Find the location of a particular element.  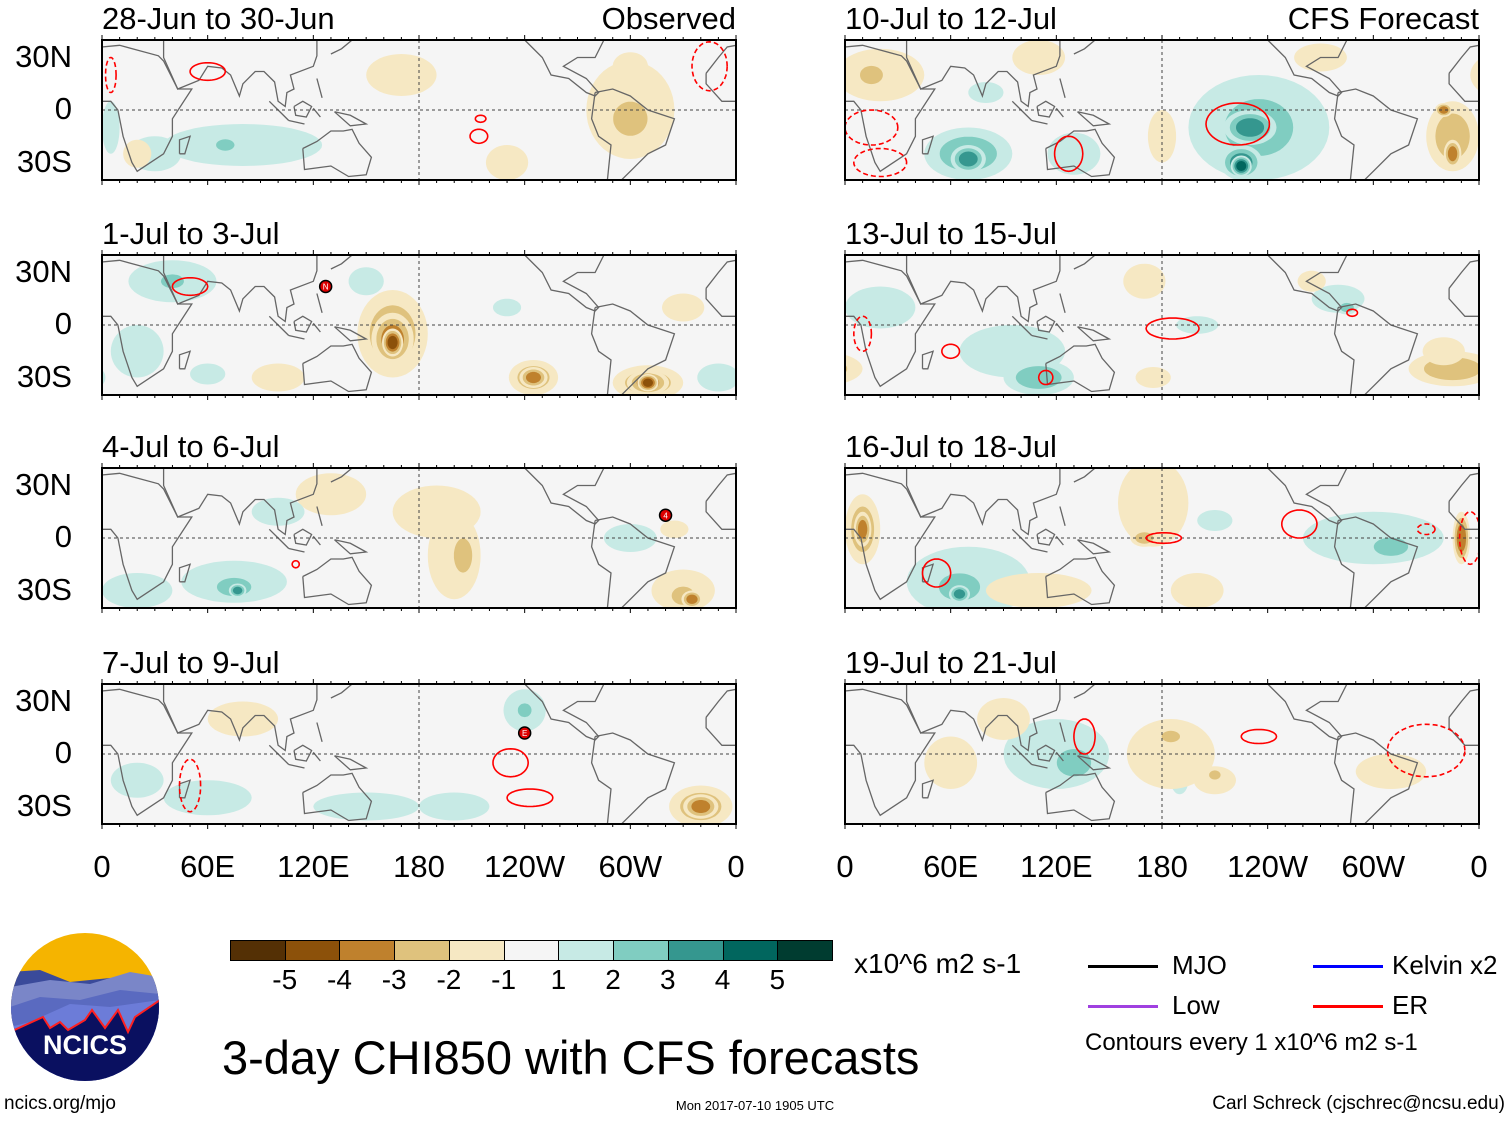

map-panel is located at coordinates (1162, 110).